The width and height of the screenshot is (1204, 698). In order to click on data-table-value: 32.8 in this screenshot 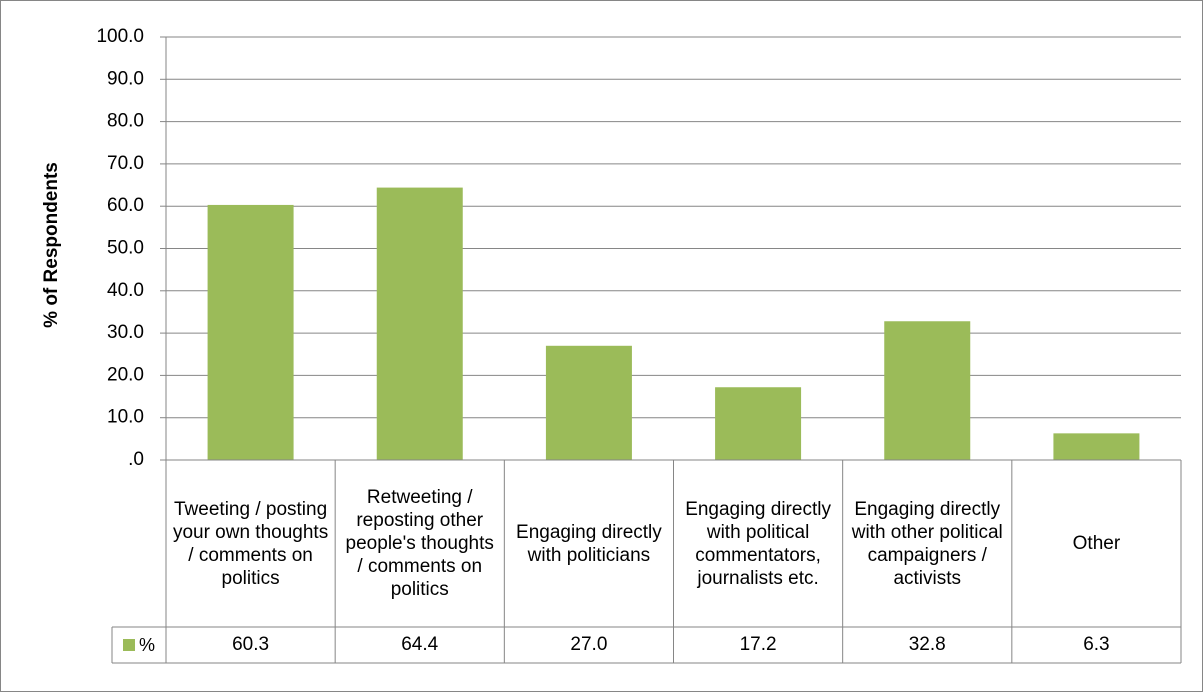, I will do `click(927, 644)`.